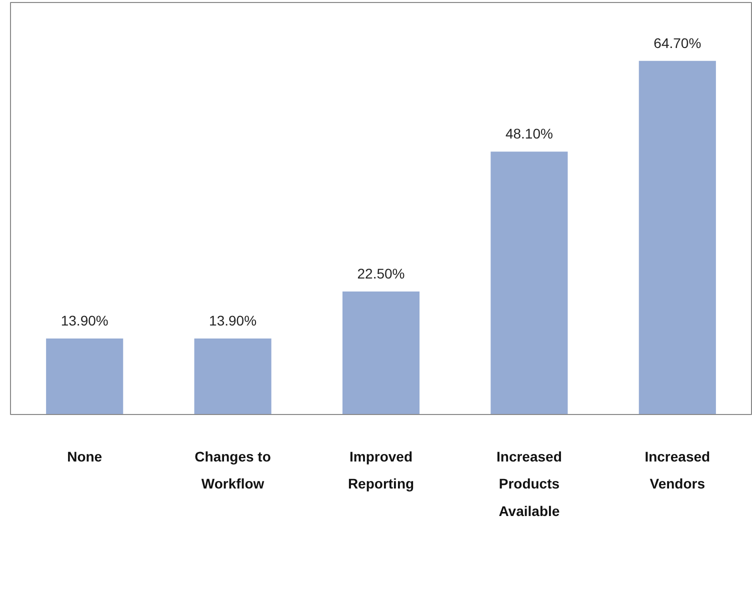  Describe the element at coordinates (232, 470) in the screenshot. I see `x-tick-label: Changes to Workflow` at that location.